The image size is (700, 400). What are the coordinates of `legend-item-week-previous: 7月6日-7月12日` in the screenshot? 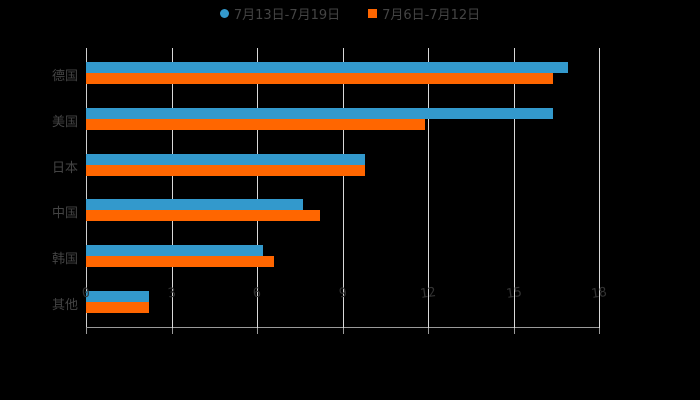 It's located at (424, 13).